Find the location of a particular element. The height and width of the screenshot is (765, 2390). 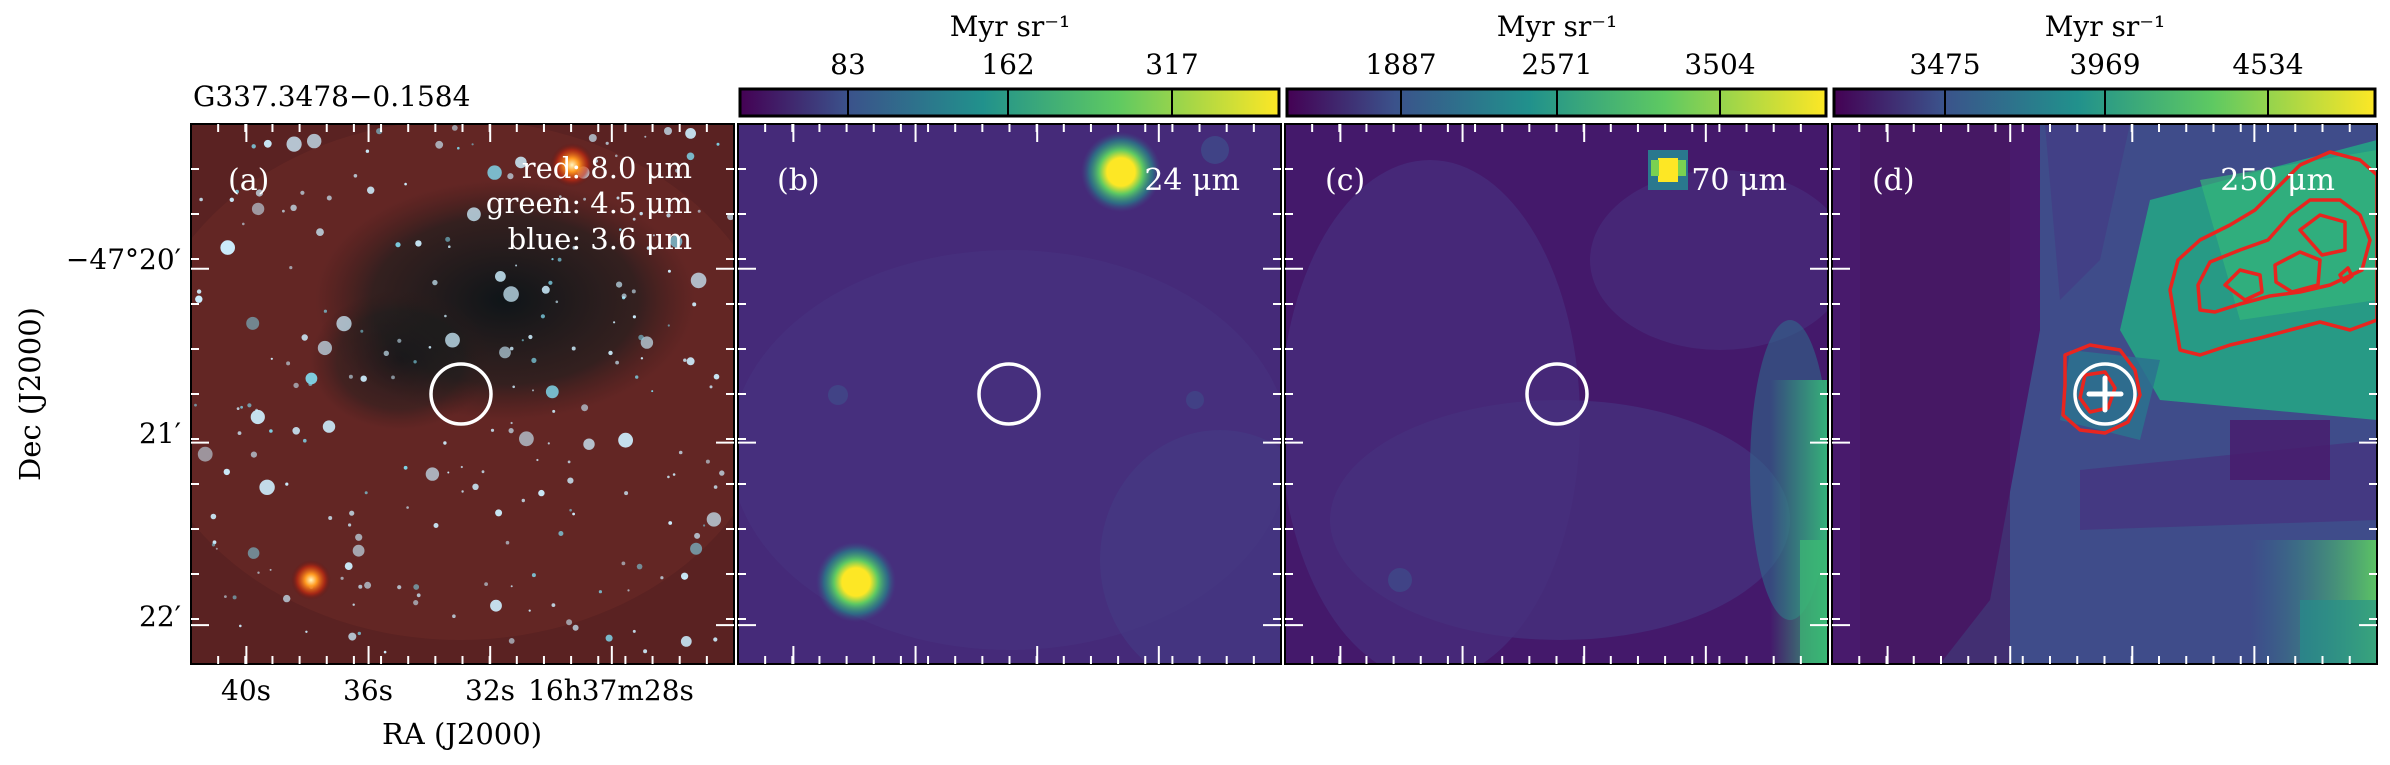

colorbar-tick: 162 is located at coordinates (1007, 64).